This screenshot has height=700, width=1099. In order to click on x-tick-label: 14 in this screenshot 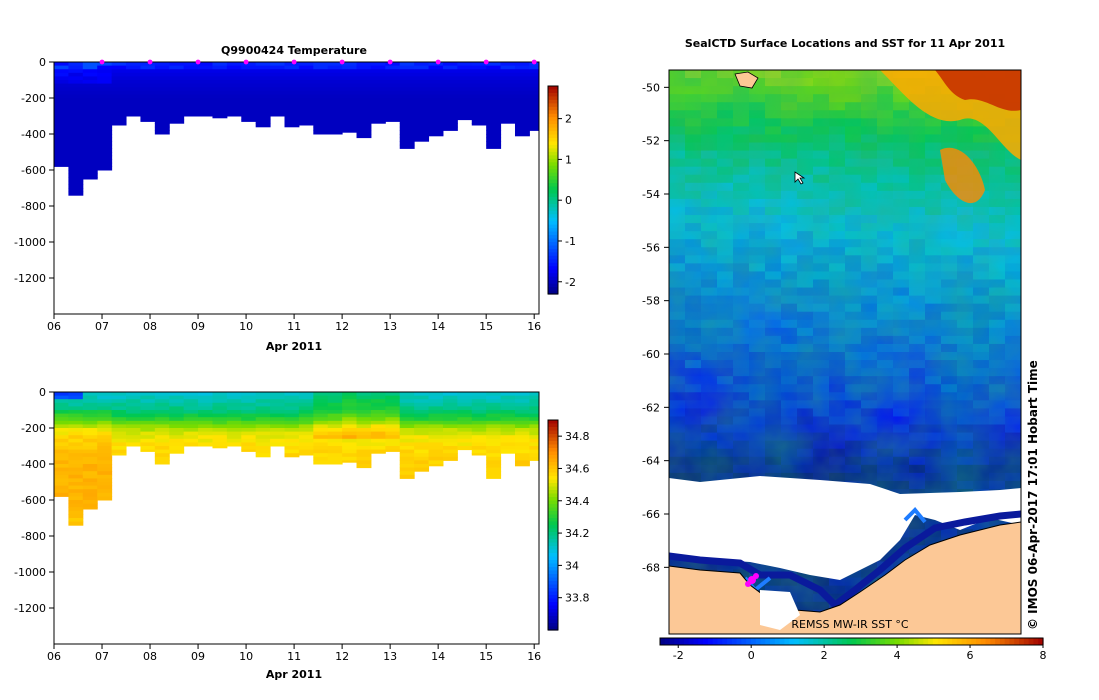, I will do `click(438, 326)`.